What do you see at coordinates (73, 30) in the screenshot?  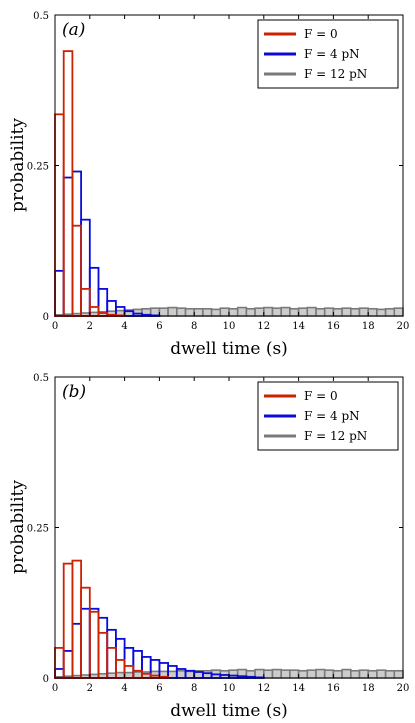 I see `panel-label: (a)` at bounding box center [73, 30].